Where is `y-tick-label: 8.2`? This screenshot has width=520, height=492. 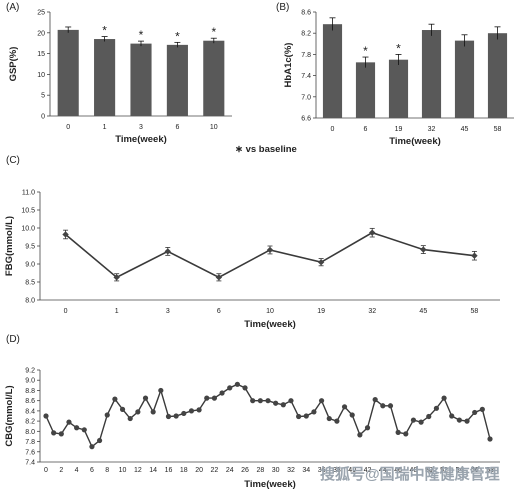 y-tick-label: 8.2 is located at coordinates (306, 34).